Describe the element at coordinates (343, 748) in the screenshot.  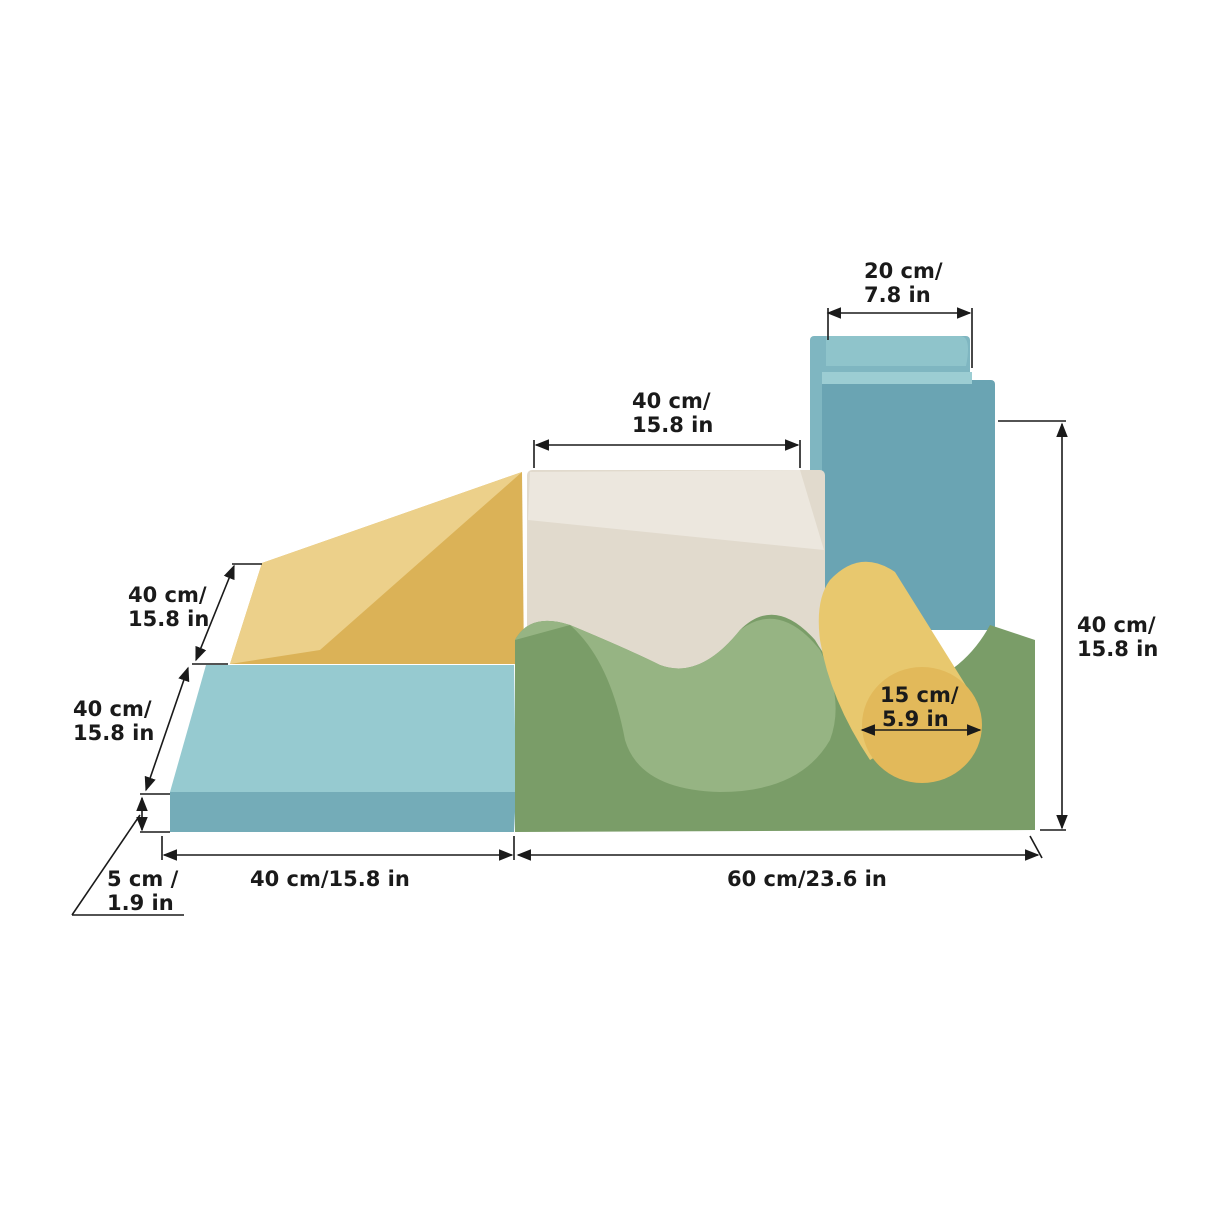
I see `blue-mat` at that location.